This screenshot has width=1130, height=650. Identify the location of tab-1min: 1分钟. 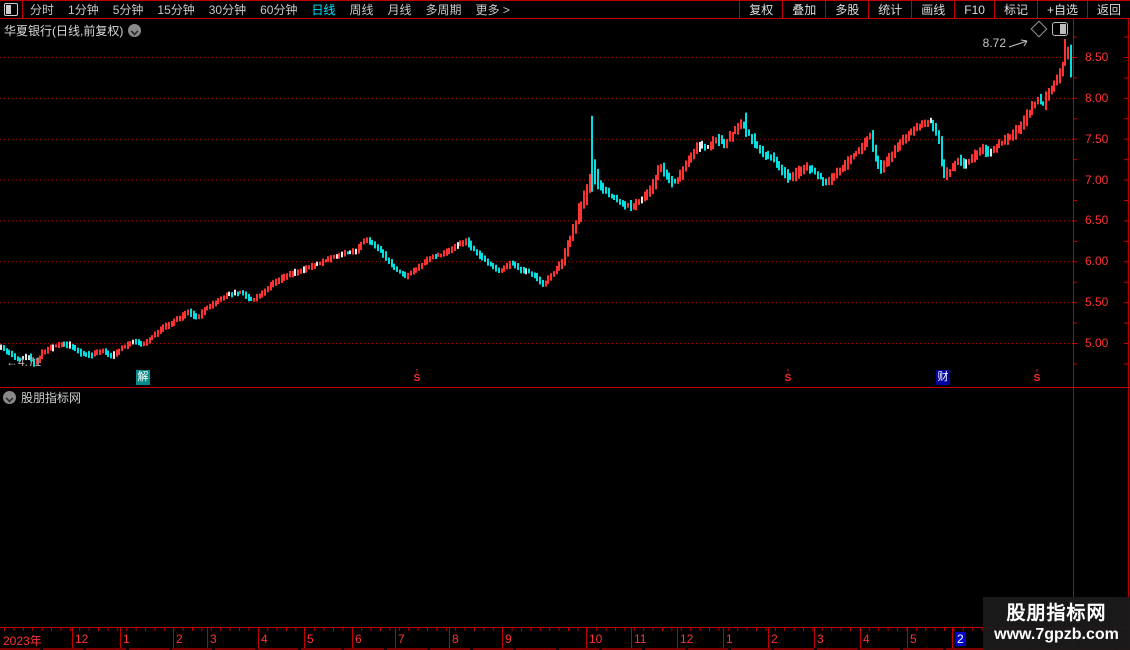
(83, 10).